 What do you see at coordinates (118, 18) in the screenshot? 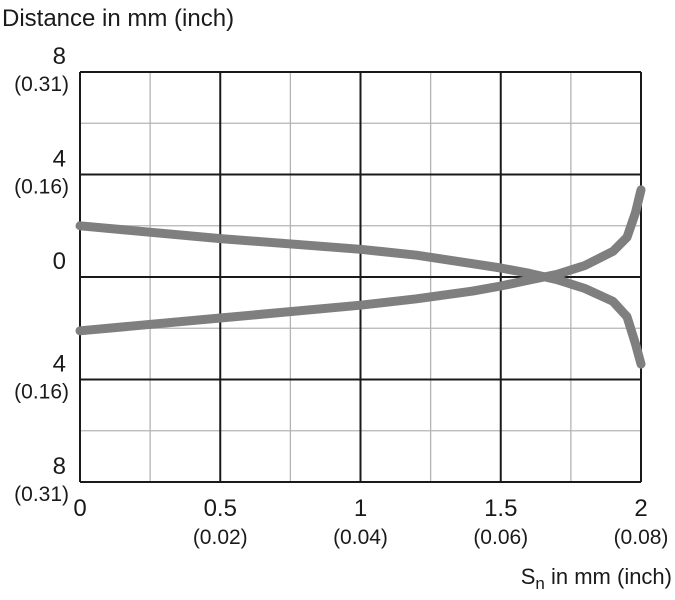
I see `chart-title: Distance in mm (inch)` at bounding box center [118, 18].